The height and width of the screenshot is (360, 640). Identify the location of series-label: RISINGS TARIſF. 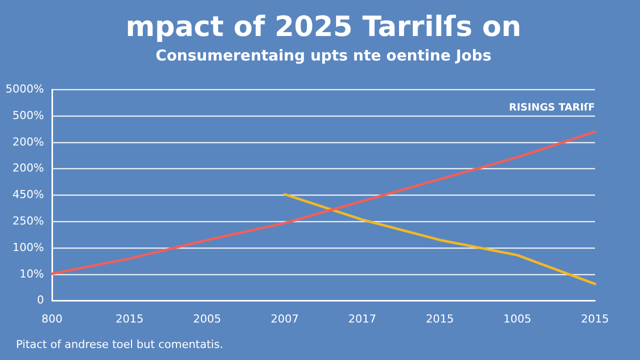
(552, 108).